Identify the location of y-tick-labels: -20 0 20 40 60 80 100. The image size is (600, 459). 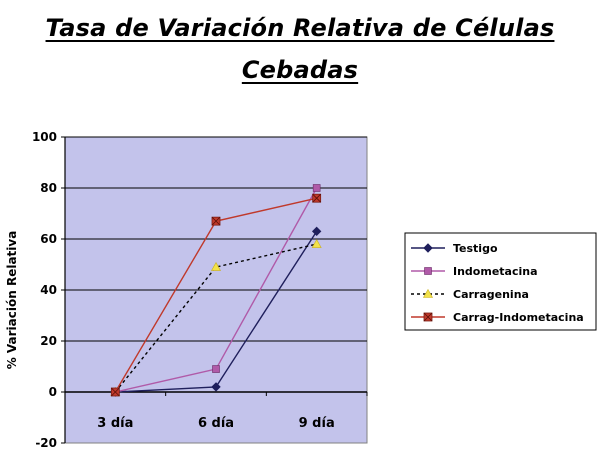
(44, 290).